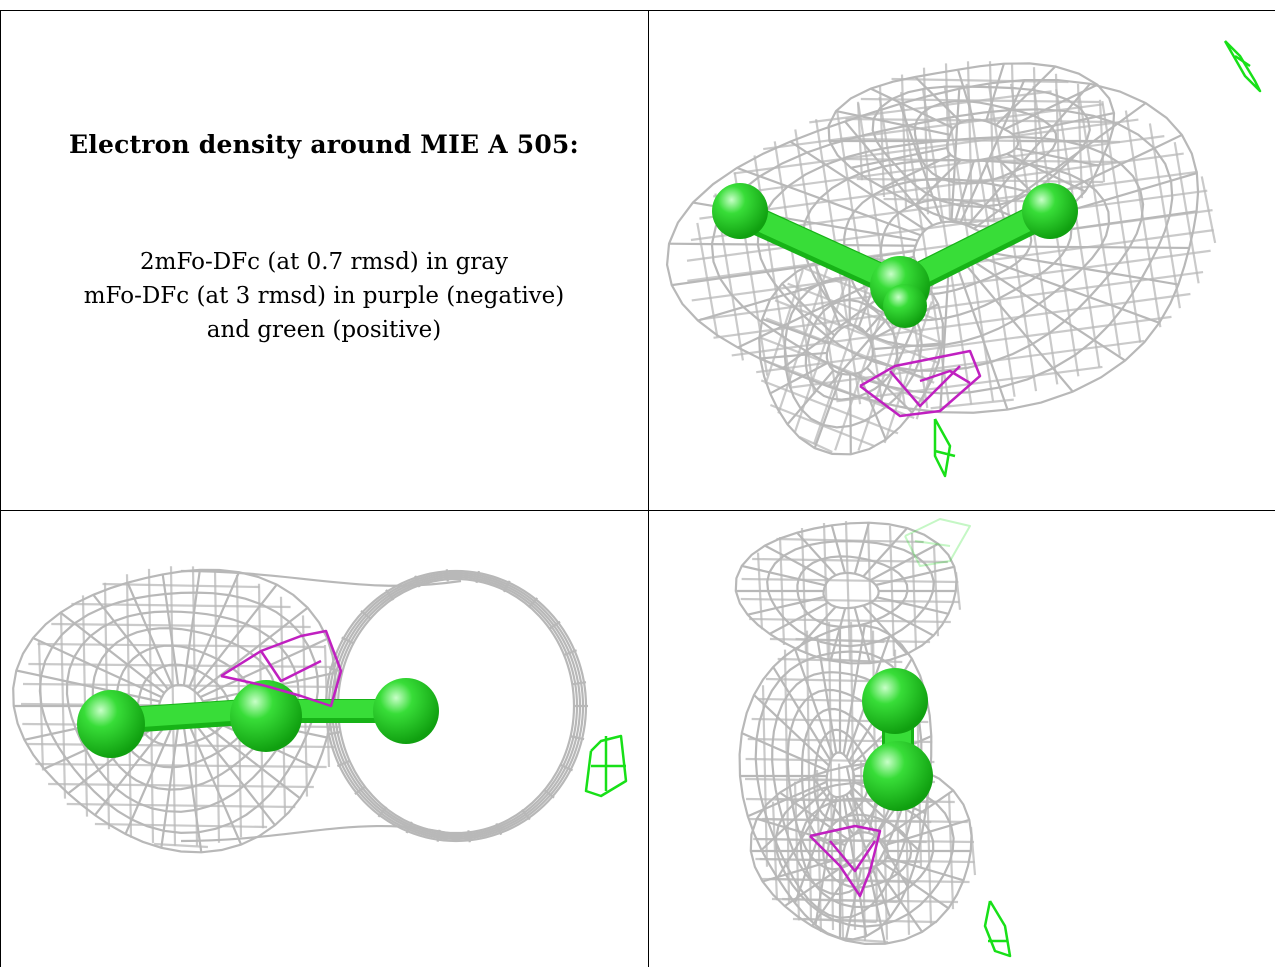 This screenshot has width=1275, height=967. What do you see at coordinates (324, 330) in the screenshot?
I see `legend-fofc-positive: and green (positive)` at bounding box center [324, 330].